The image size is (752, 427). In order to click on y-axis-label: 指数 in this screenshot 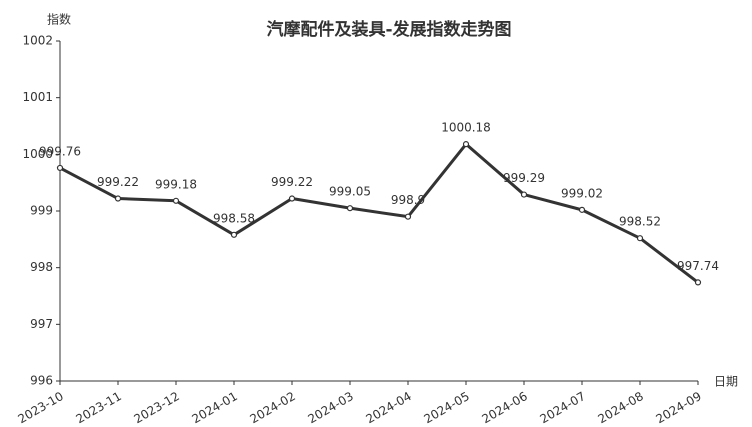, I will do `click(59, 19)`.